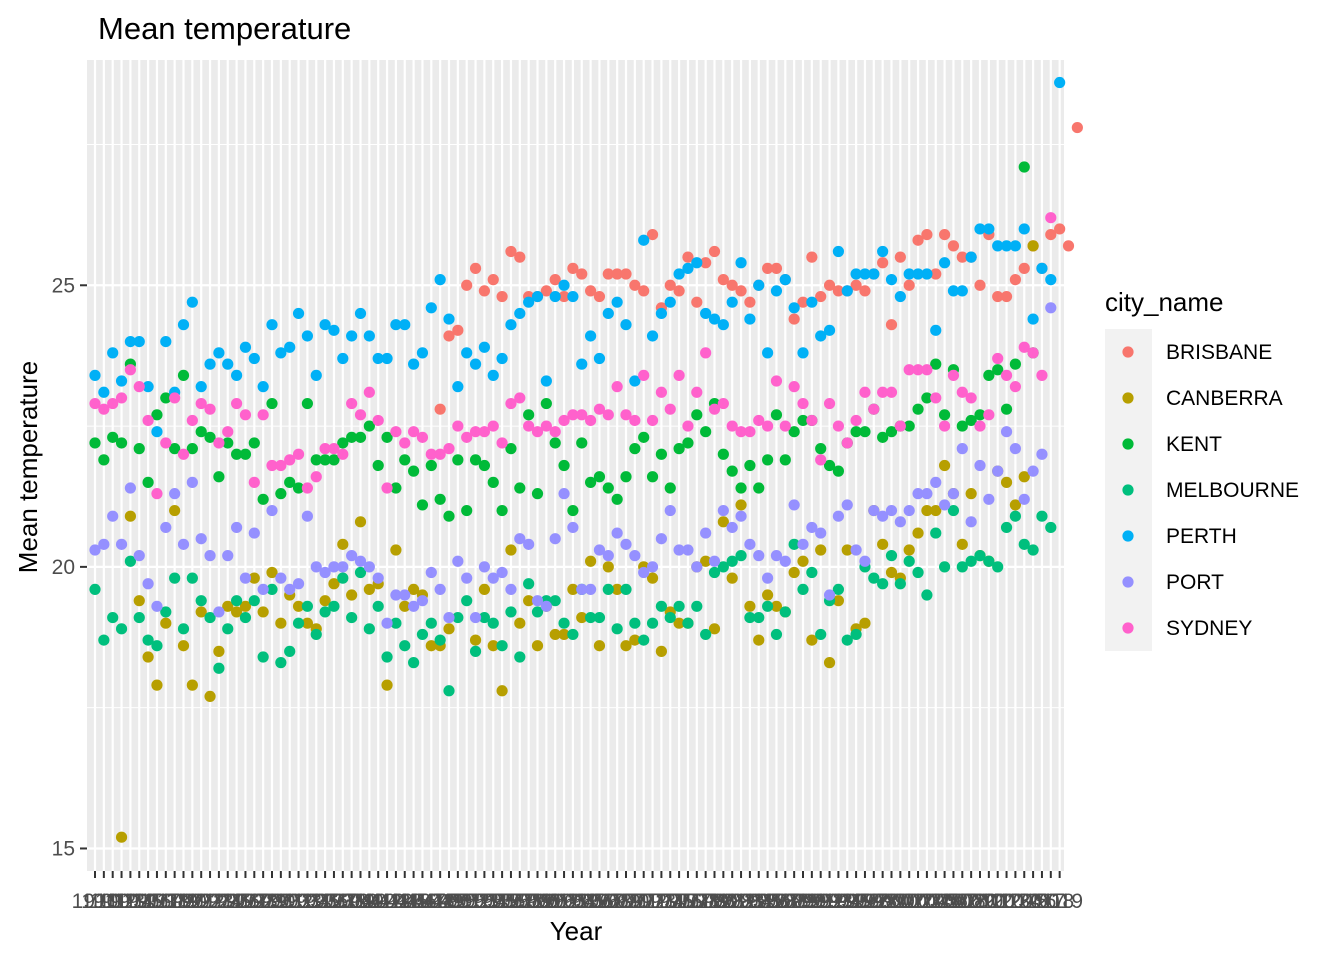  What do you see at coordinates (900, 257) in the screenshot?
I see `point-brisbane-2001` at bounding box center [900, 257].